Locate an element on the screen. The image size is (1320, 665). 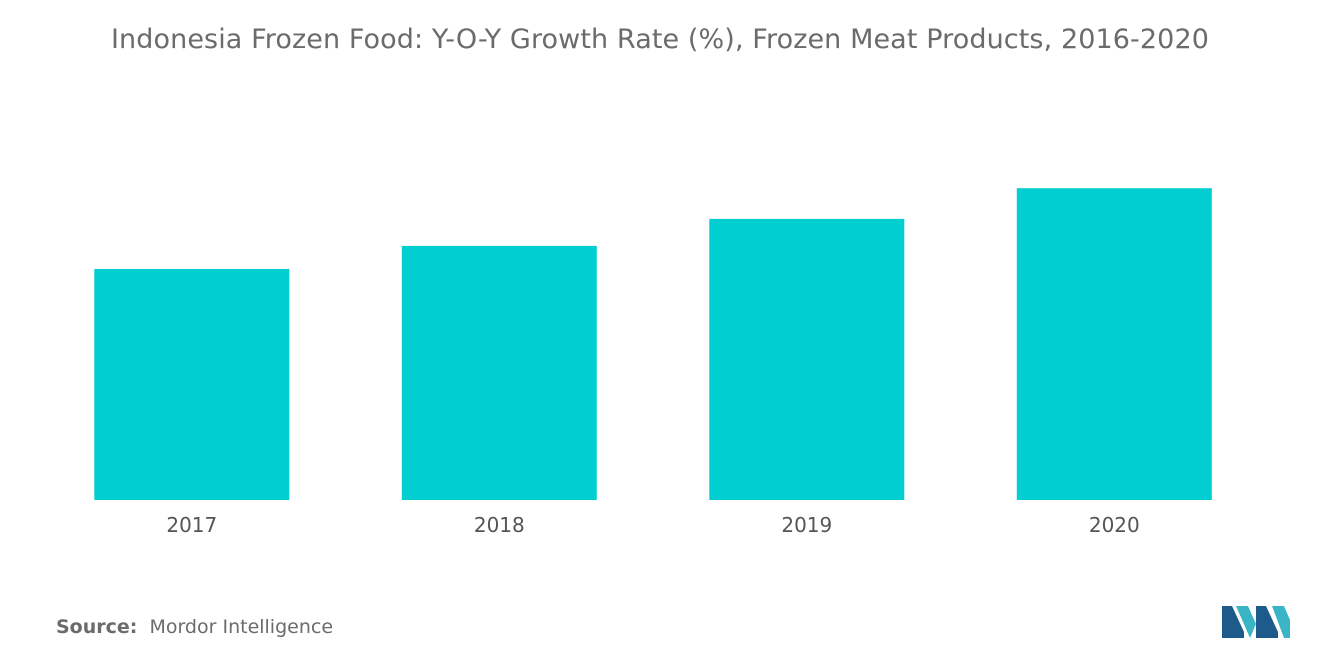
source-note: Source: Mordor Intelligence is located at coordinates (194, 627).